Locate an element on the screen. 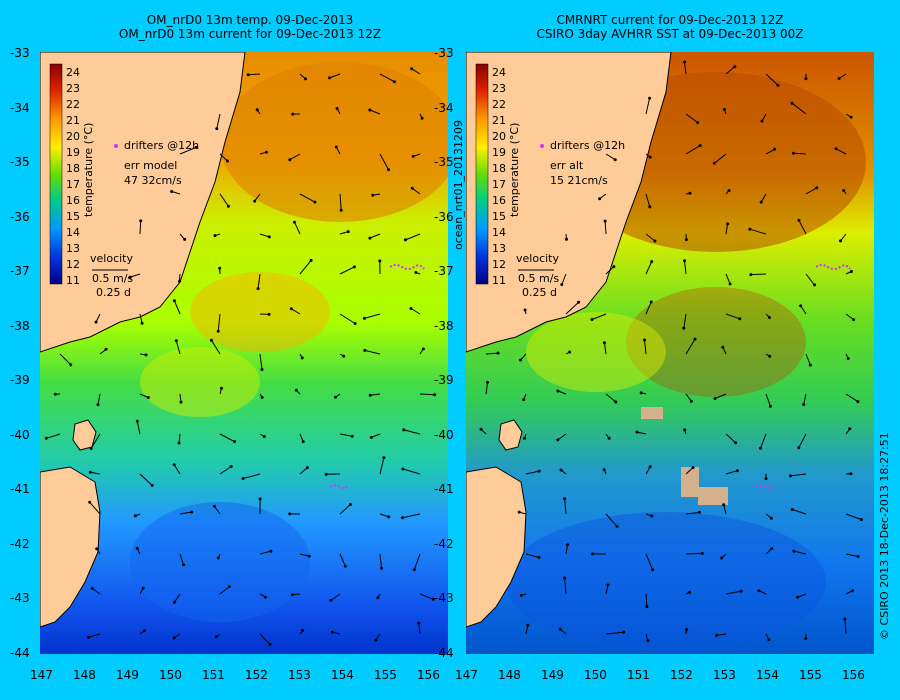  land-tasmania is located at coordinates (496, 547).